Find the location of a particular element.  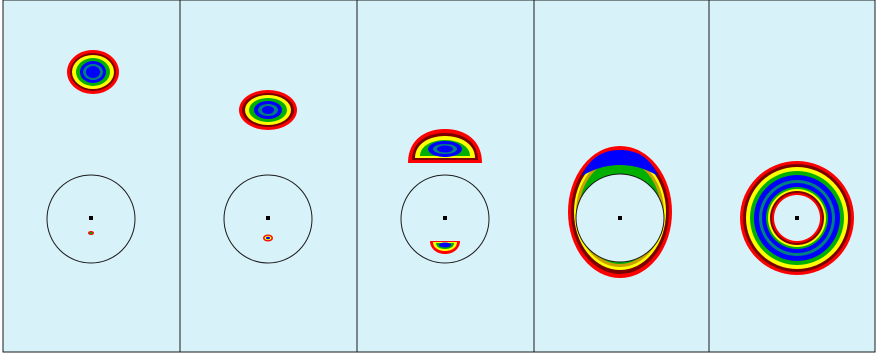

panel-1-center-marker is located at coordinates (91, 218).